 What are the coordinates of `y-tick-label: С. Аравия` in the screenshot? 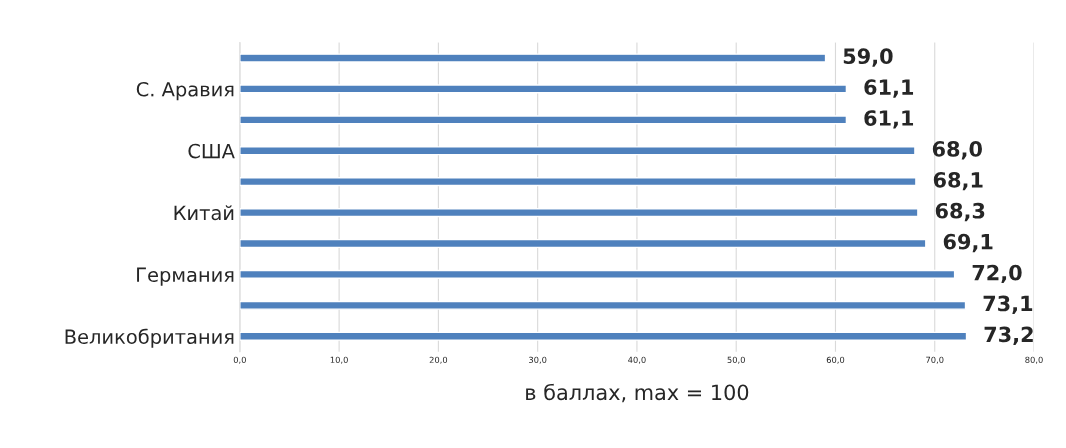 It's located at (185, 91).